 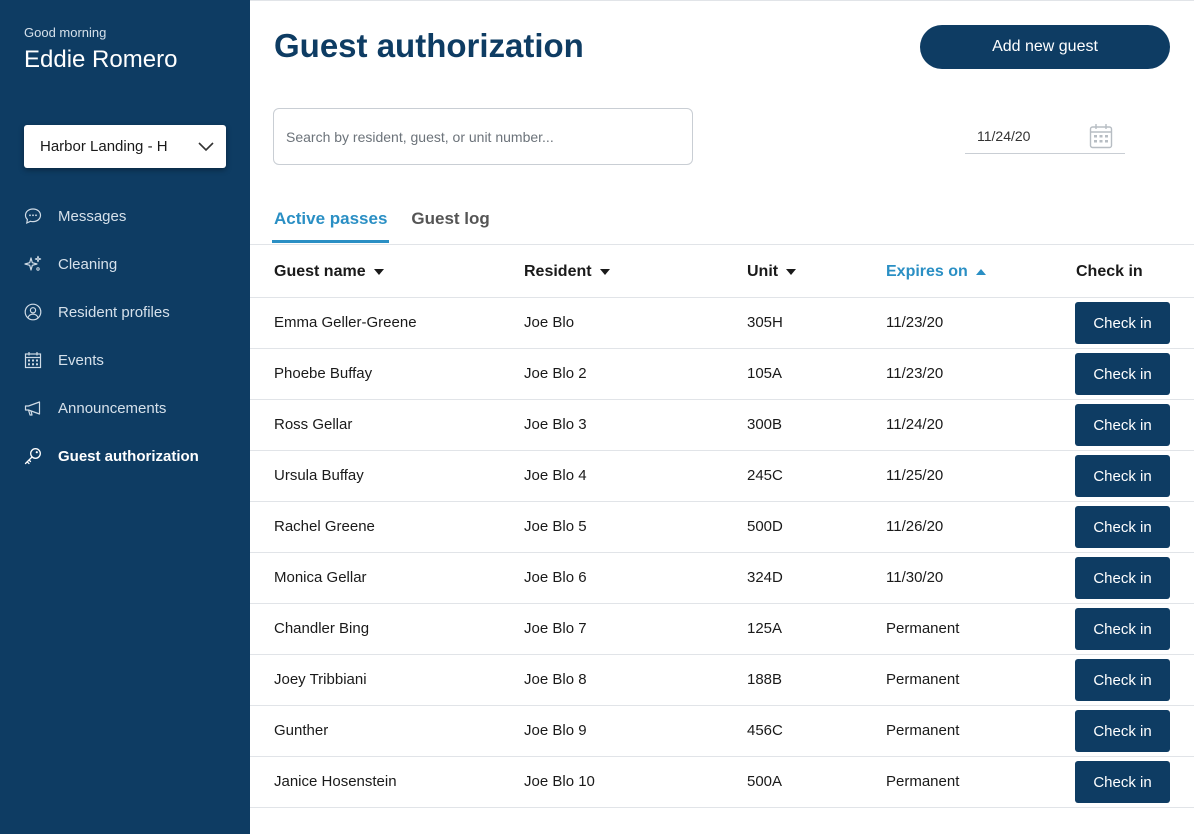 I want to click on guest-name-cell: Gunther, so click(x=301, y=730).